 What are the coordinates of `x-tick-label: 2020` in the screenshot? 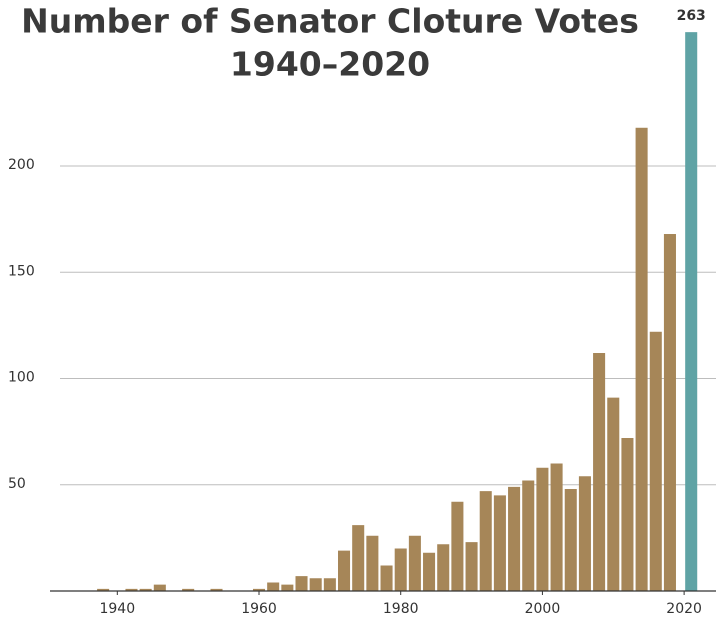 It's located at (684, 609).